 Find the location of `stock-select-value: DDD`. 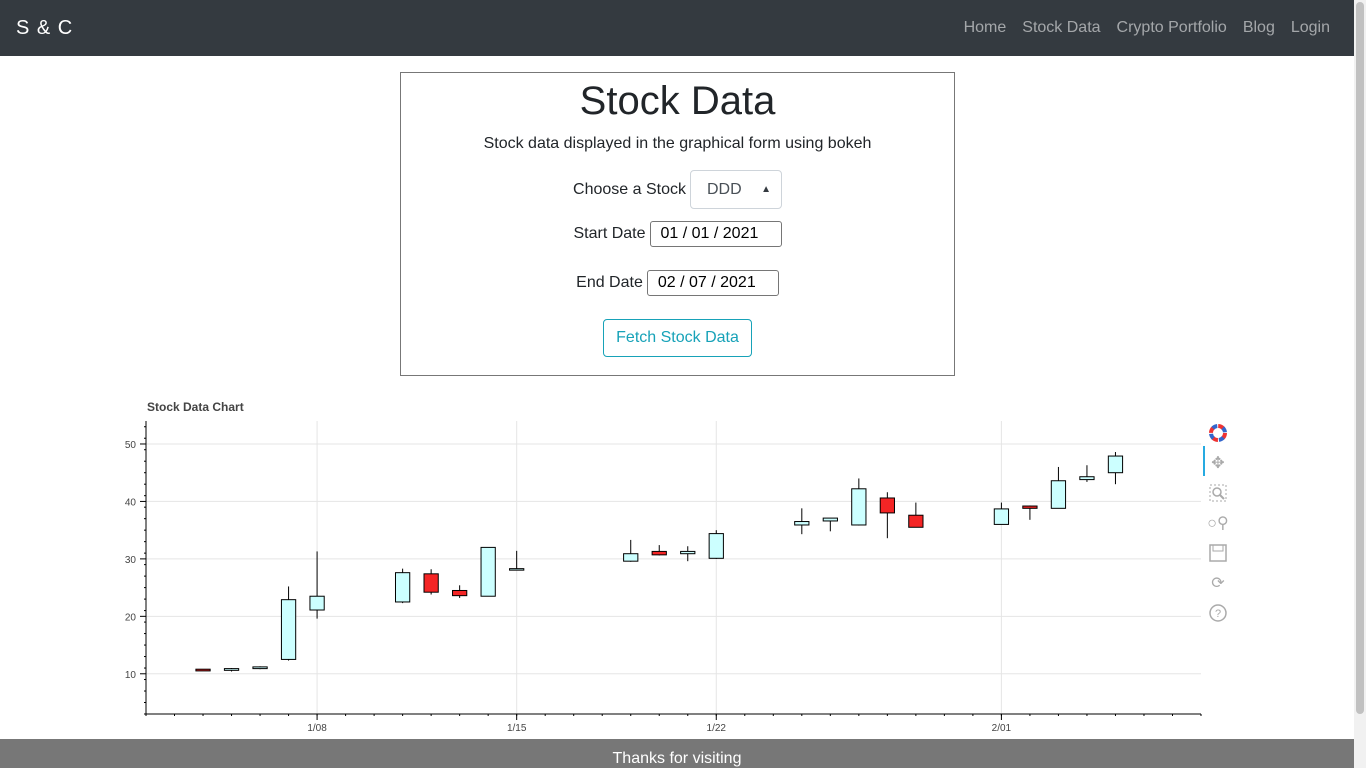

stock-select-value: DDD is located at coordinates (724, 189).